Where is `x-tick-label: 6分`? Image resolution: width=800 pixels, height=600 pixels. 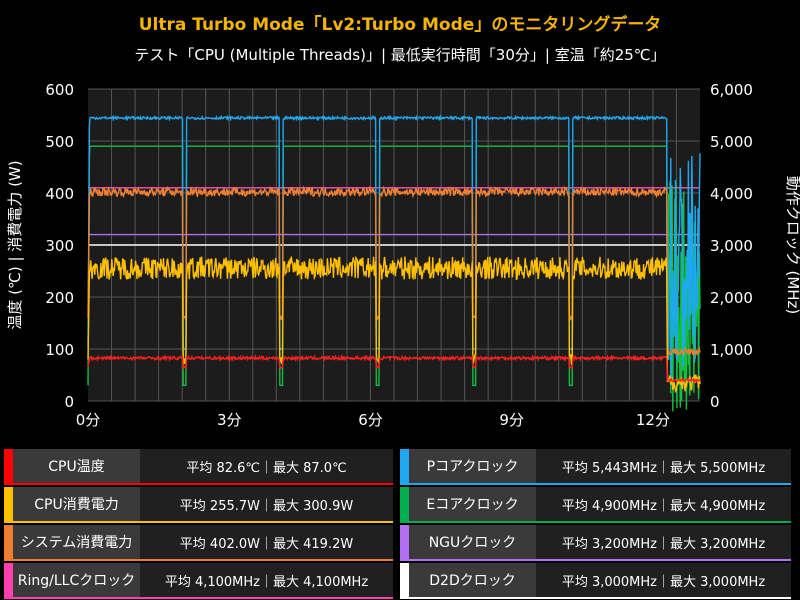
x-tick-label: 6分 is located at coordinates (370, 420).